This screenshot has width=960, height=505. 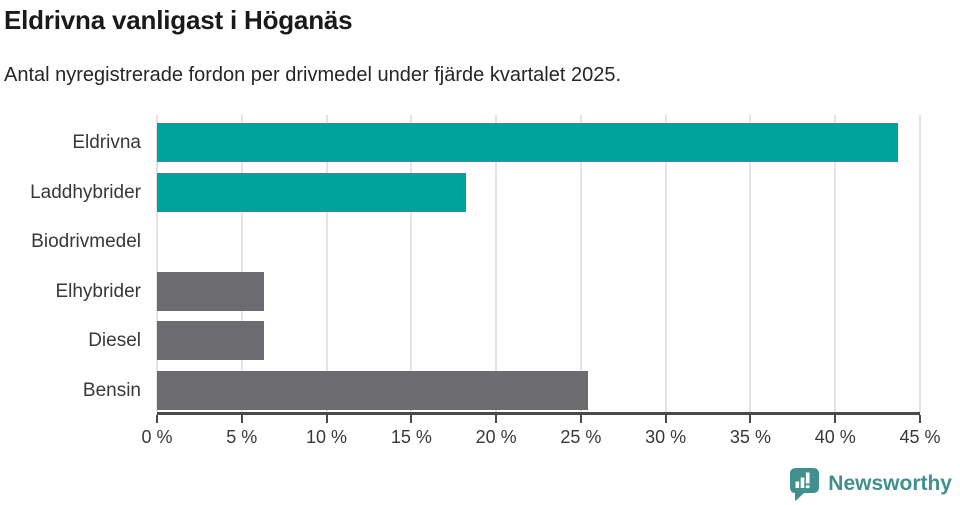 I want to click on chart-row: Diesel, so click(x=480, y=338).